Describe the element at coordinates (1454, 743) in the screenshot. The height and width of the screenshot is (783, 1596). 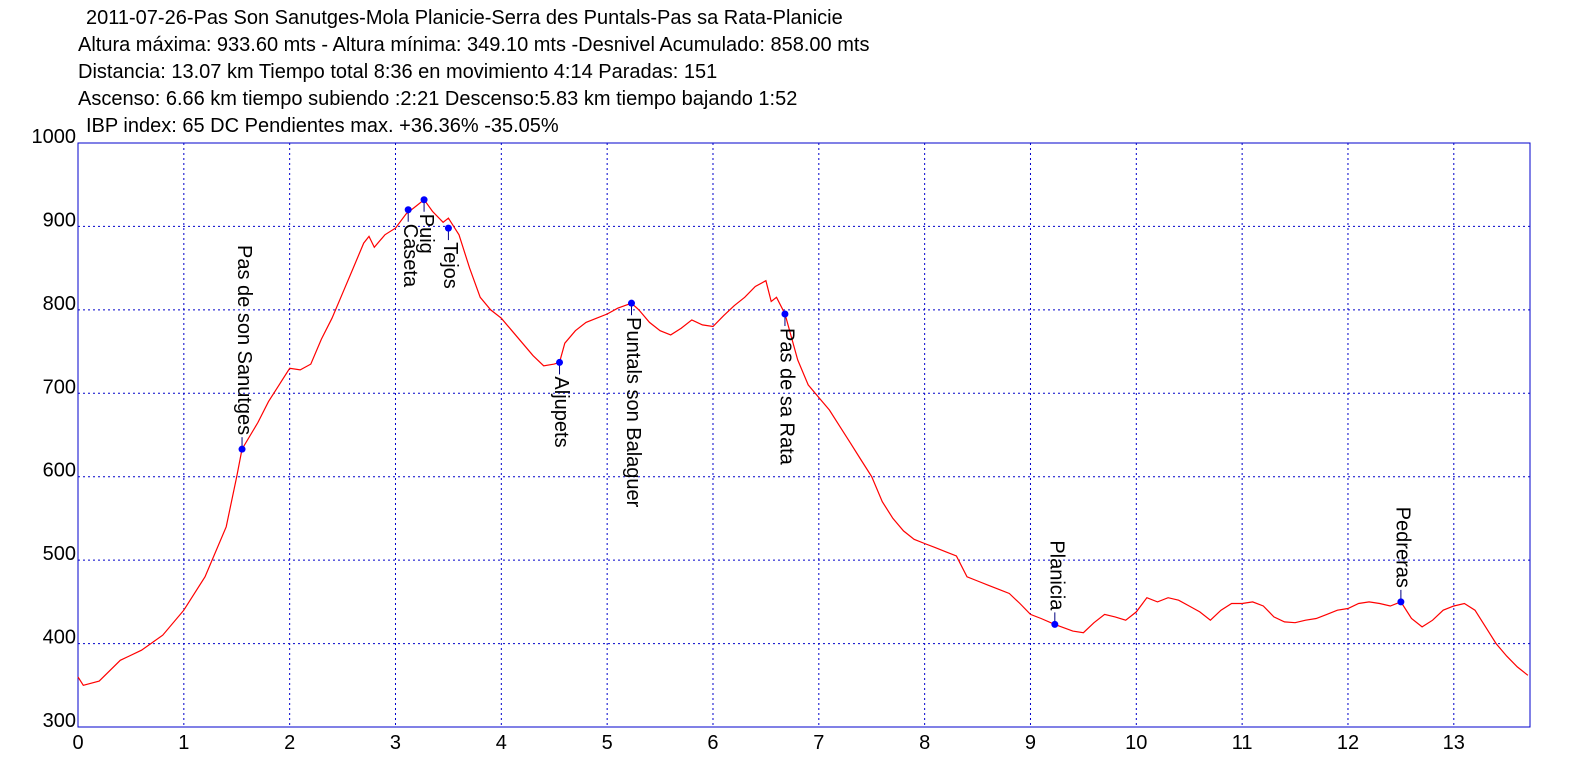
I see `x-tick-label: 13` at that location.